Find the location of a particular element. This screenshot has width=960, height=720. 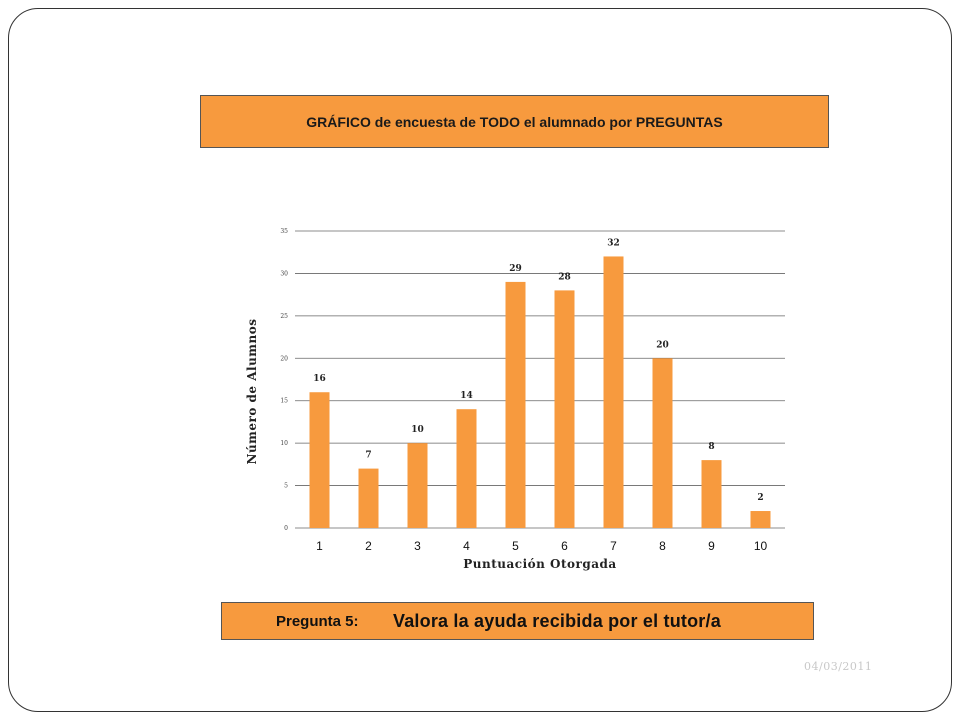

x-tick-label: 3 is located at coordinates (417, 546).